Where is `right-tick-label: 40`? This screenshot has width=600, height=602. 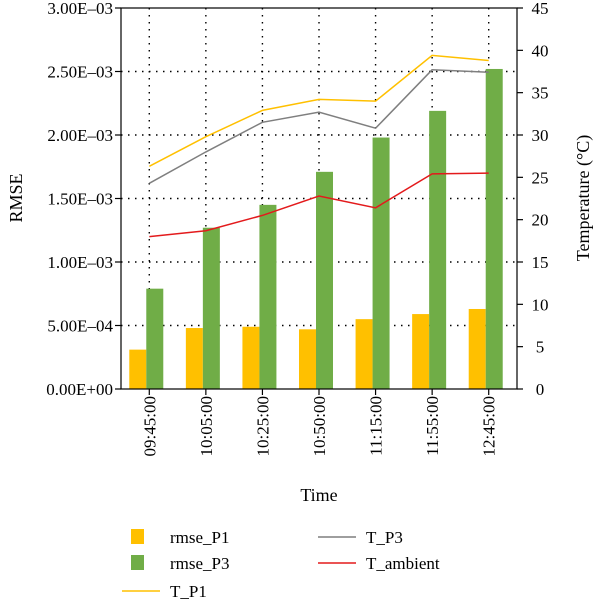 right-tick-label: 40 is located at coordinates (540, 50).